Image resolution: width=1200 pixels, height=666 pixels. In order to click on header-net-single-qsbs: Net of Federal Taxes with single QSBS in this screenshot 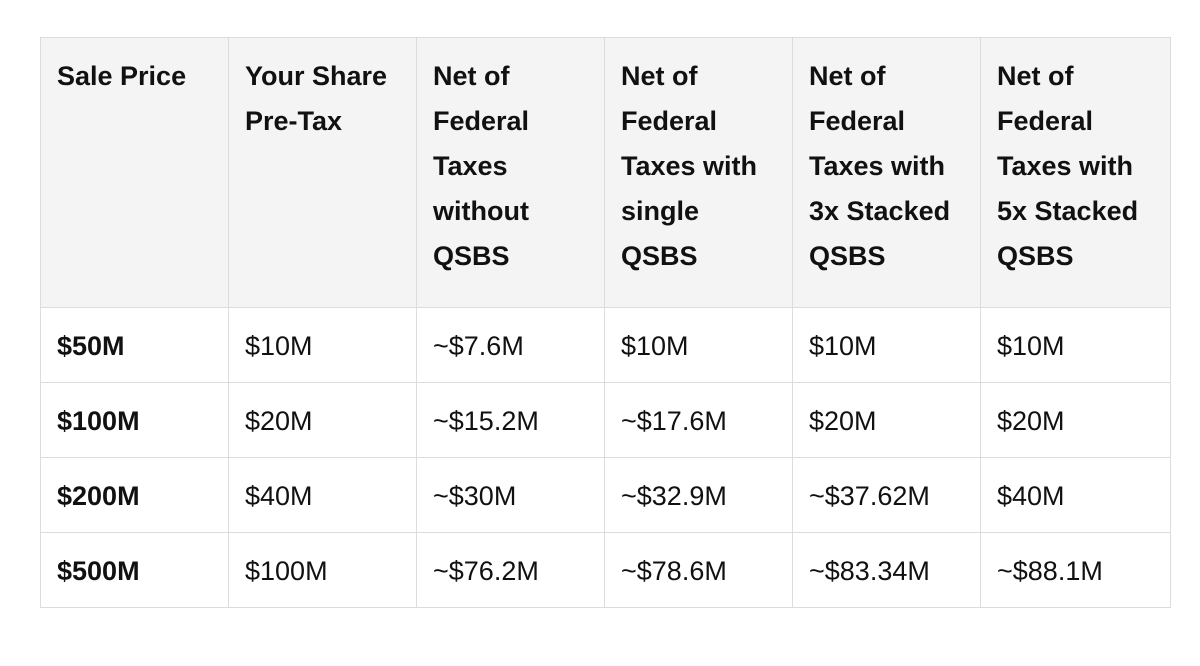, I will do `click(698, 172)`.